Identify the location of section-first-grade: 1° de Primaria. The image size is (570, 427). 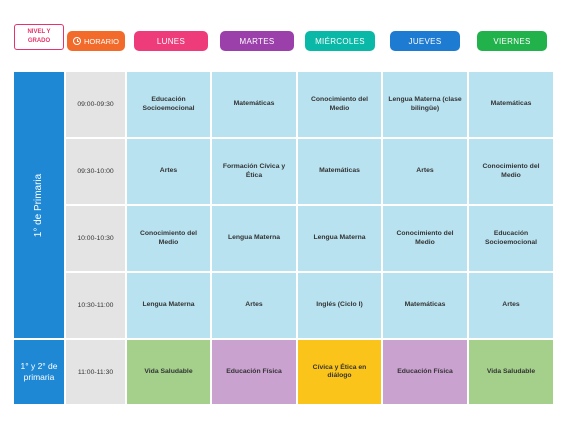
(39, 205).